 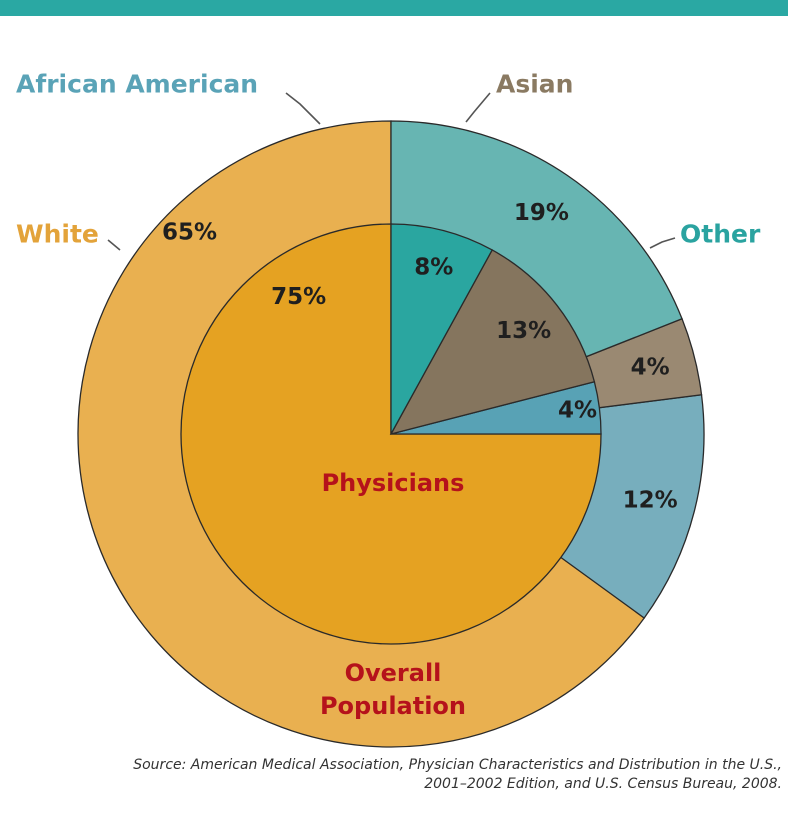 I want to click on inner-value-label-african-american: 4%, so click(x=577, y=410).